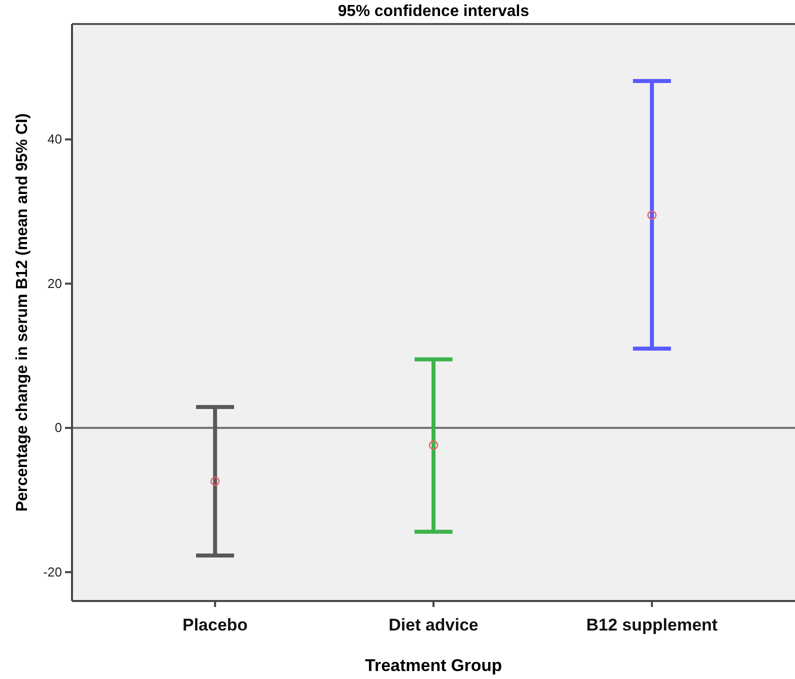 This screenshot has width=795, height=679. I want to click on y-axis-title: Percentage change in serum B12 (mean and 95% CI), so click(22, 312).